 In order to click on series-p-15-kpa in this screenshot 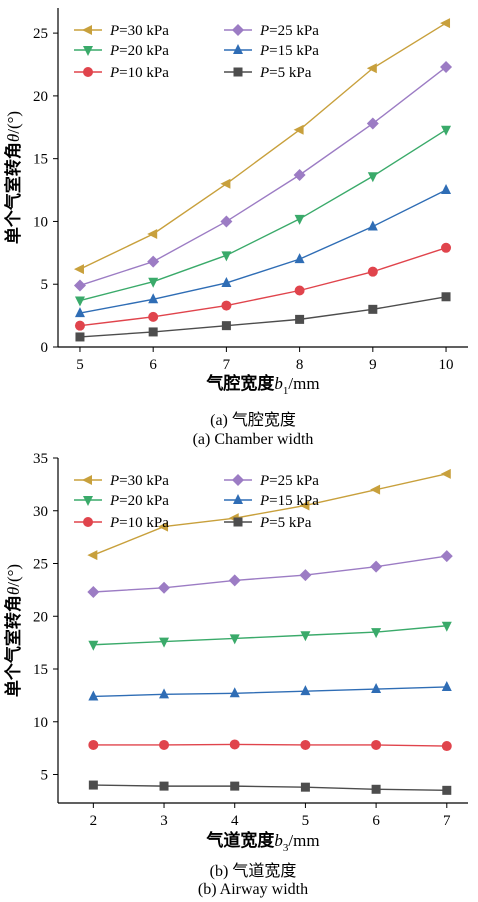, I will do `click(263, 251)`.